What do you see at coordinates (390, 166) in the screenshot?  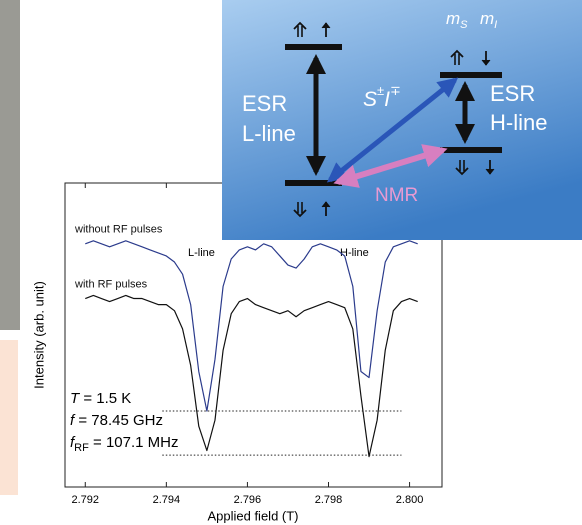 I see `nmr-transition` at bounding box center [390, 166].